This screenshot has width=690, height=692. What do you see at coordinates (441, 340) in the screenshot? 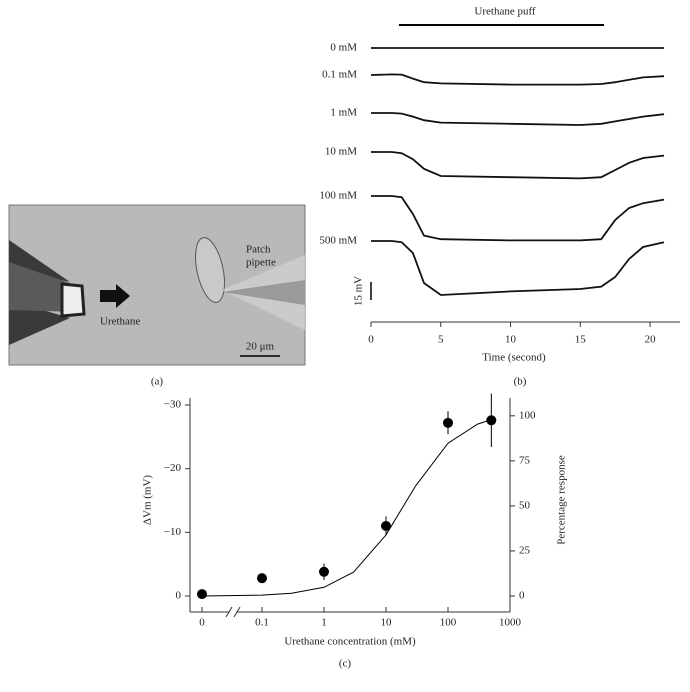
I see `x-tick-label: 5` at bounding box center [441, 340].